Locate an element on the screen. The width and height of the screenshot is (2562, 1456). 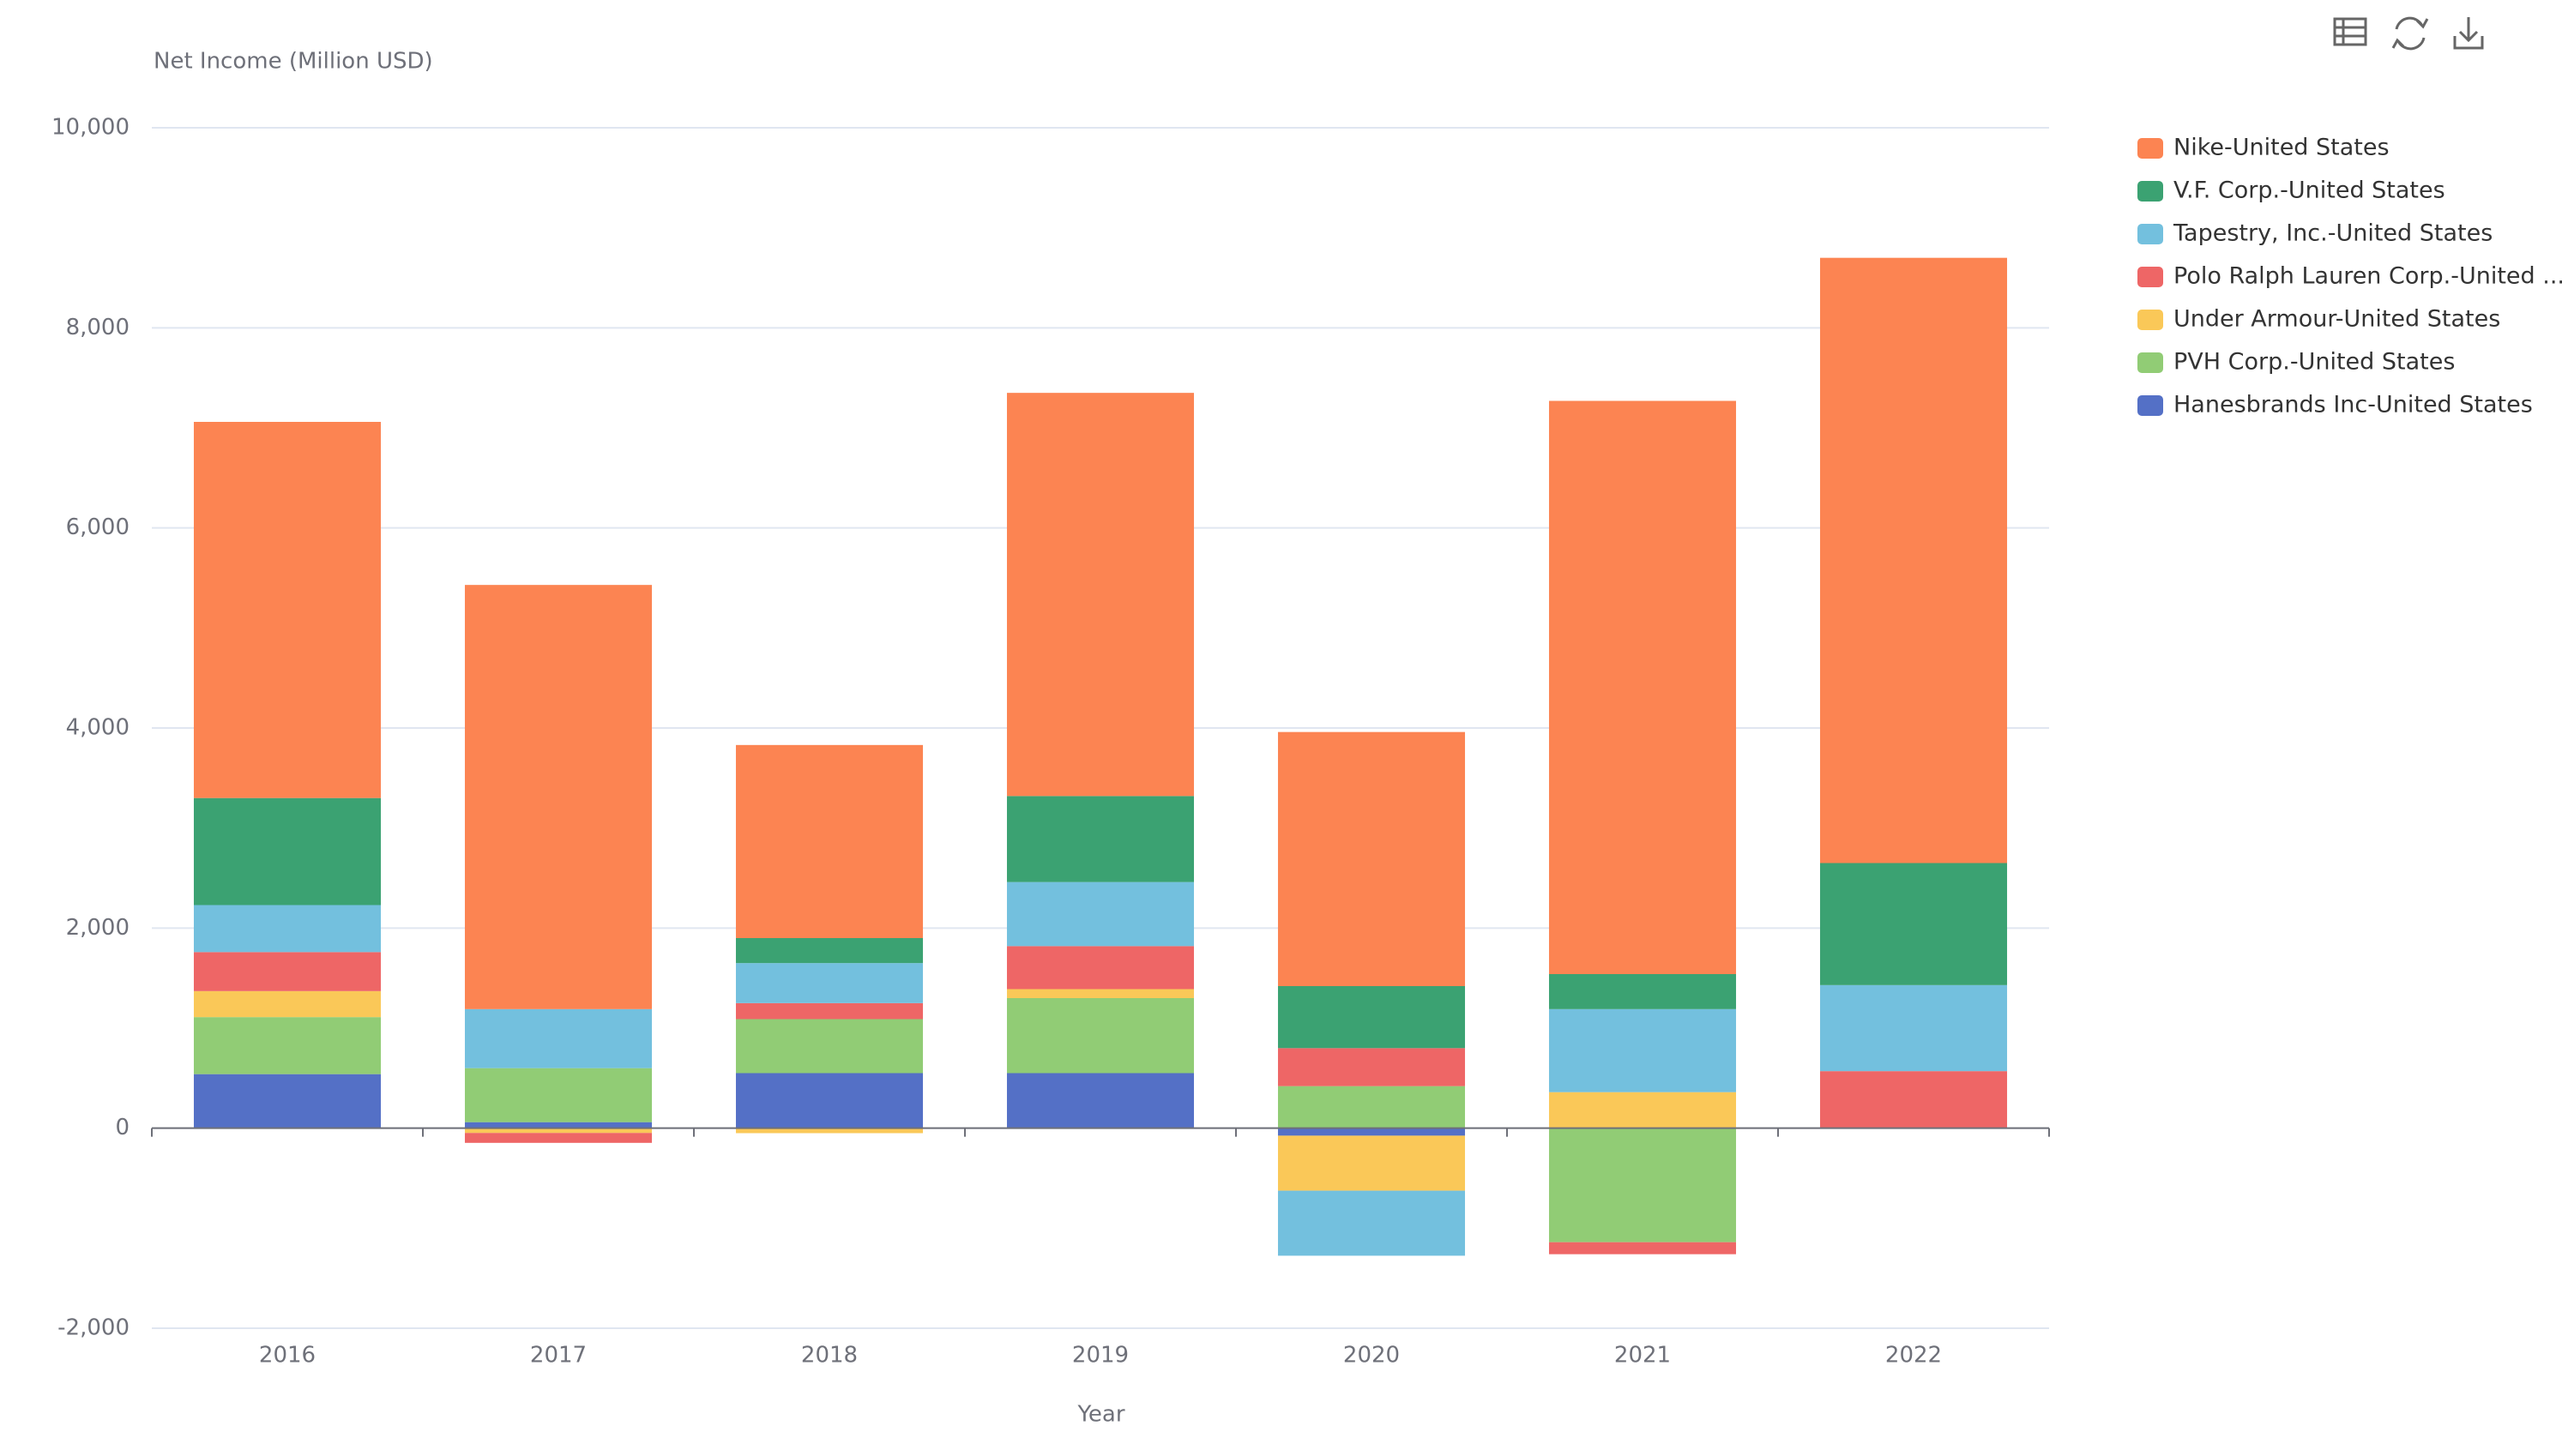
x-tick-label: 2021 is located at coordinates (1643, 1356).